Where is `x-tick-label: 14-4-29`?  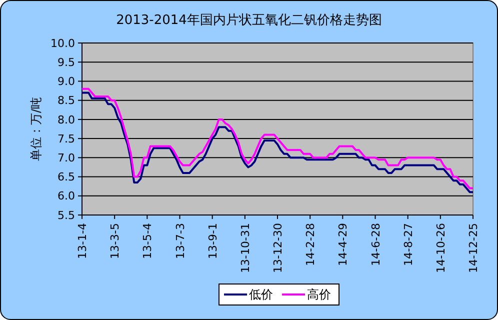 x-tick-label: 14-4-29 is located at coordinates (343, 244).